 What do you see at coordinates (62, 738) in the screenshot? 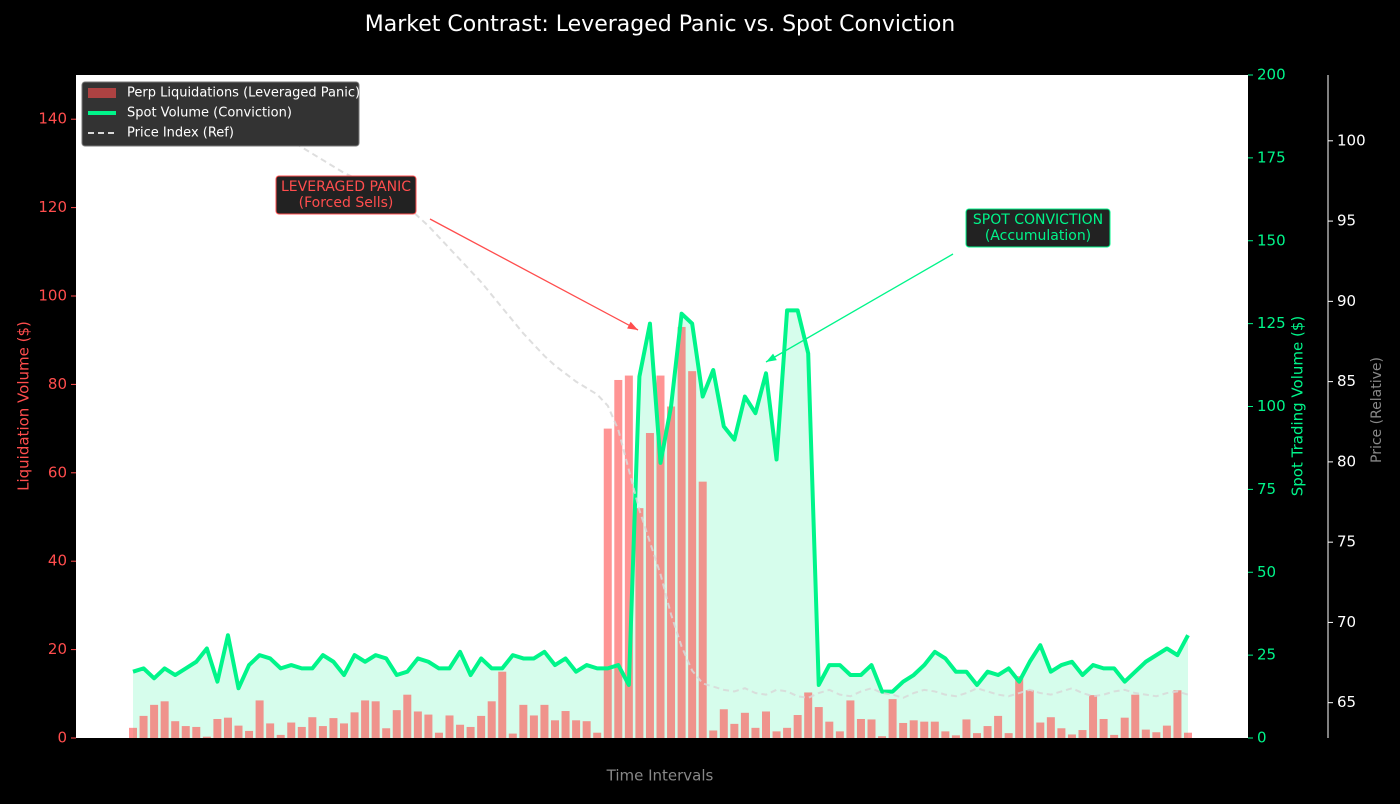
I see `y-tick-label: 0` at bounding box center [62, 738].